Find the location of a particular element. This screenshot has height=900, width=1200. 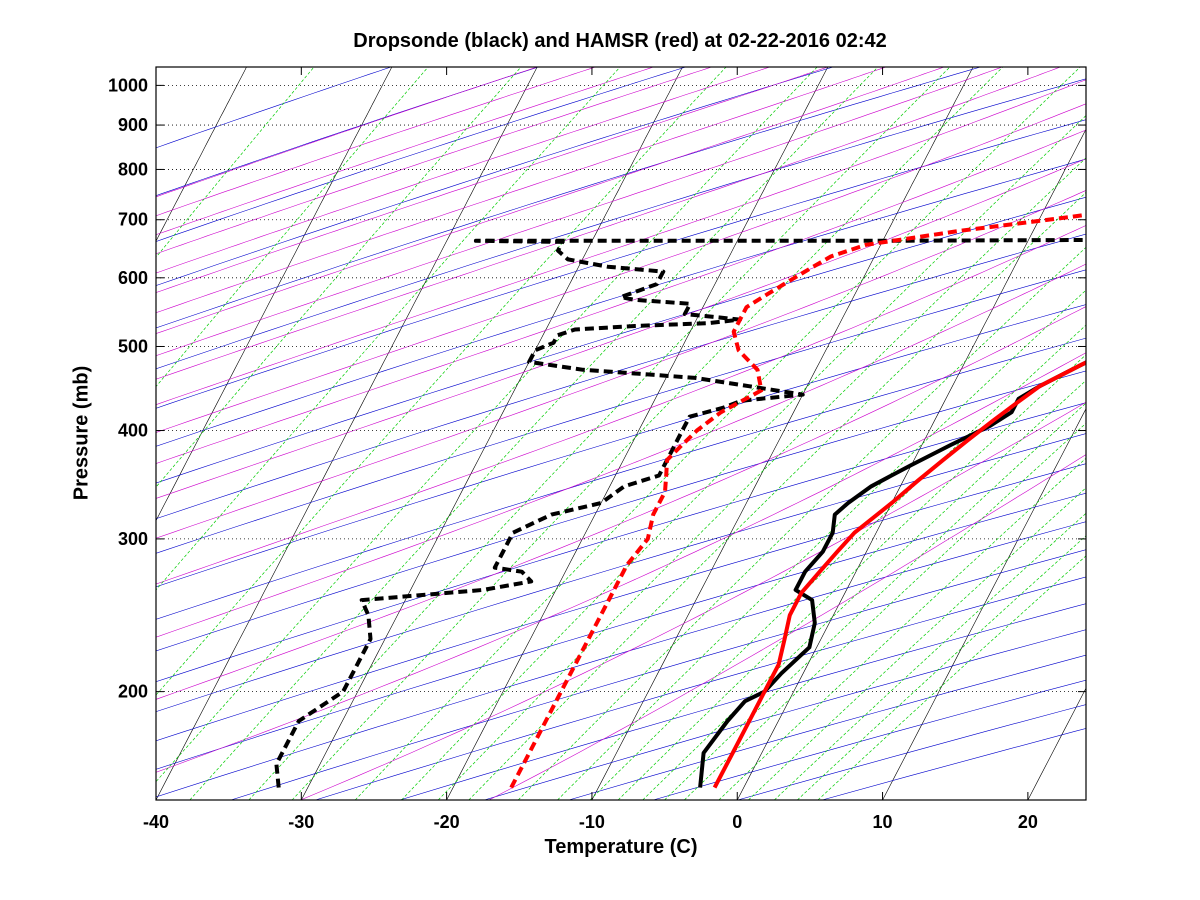

y-tick-label: 900 is located at coordinates (133, 125).